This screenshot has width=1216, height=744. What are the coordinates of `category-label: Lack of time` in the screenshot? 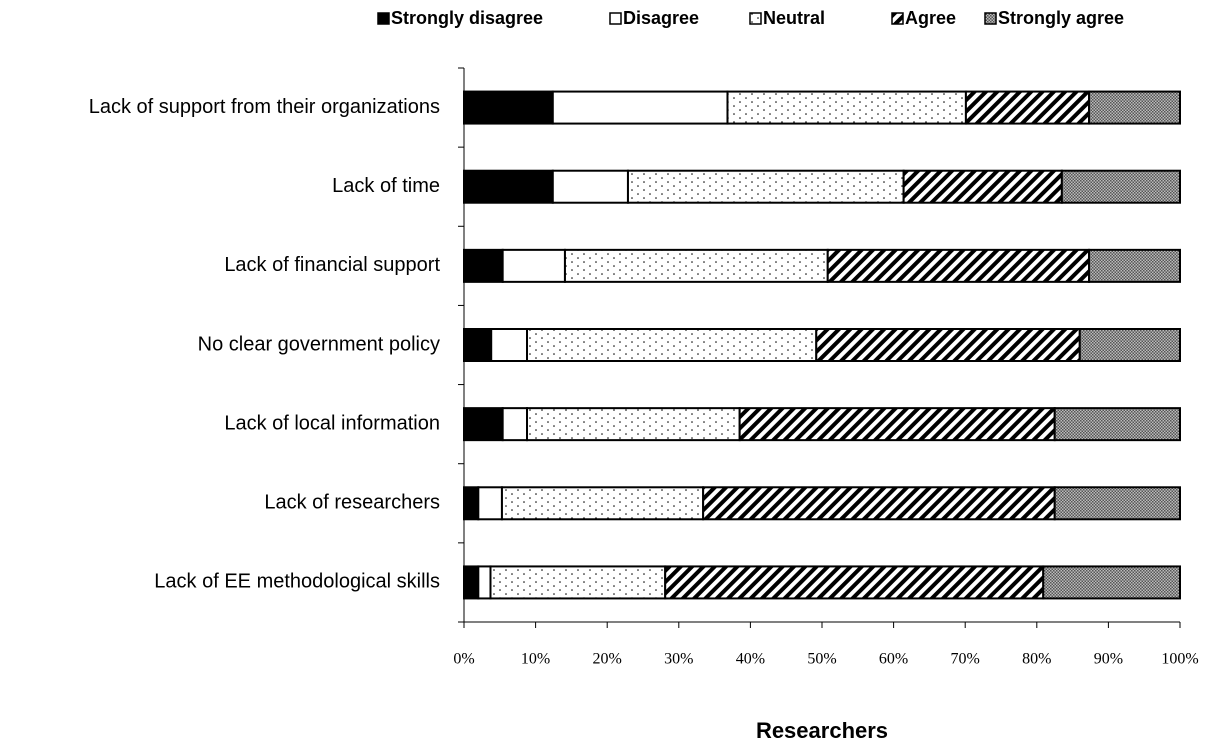 It's located at (386, 186).